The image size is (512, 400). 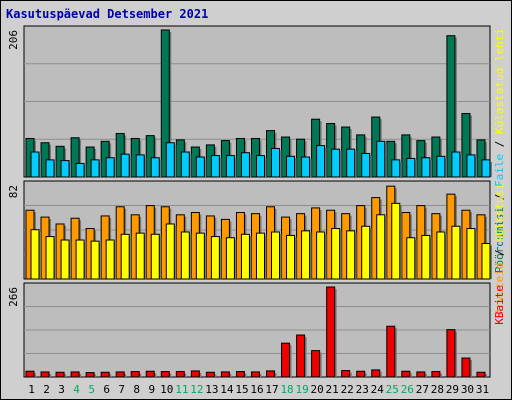 What do you see at coordinates (482, 389) in the screenshot?
I see `x-tick-label-day-31: 31` at bounding box center [482, 389].